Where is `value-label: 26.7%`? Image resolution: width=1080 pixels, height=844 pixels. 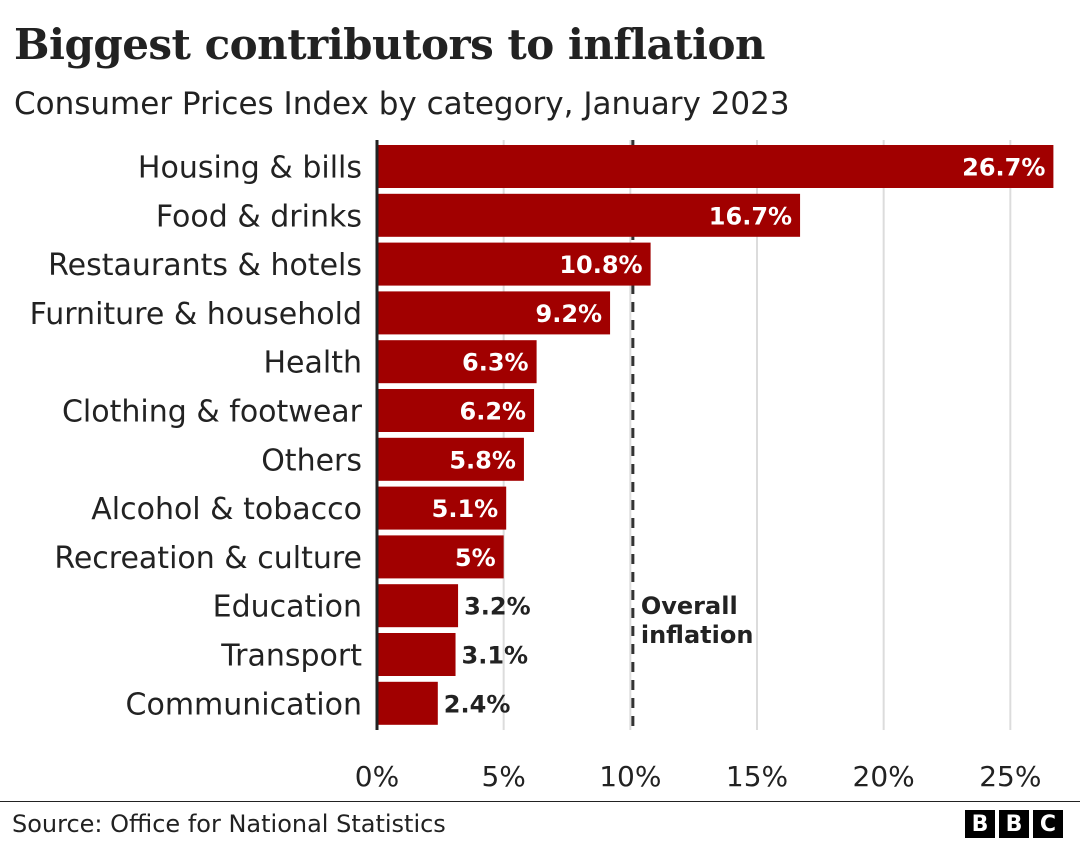
value-label: 26.7% is located at coordinates (1003, 168).